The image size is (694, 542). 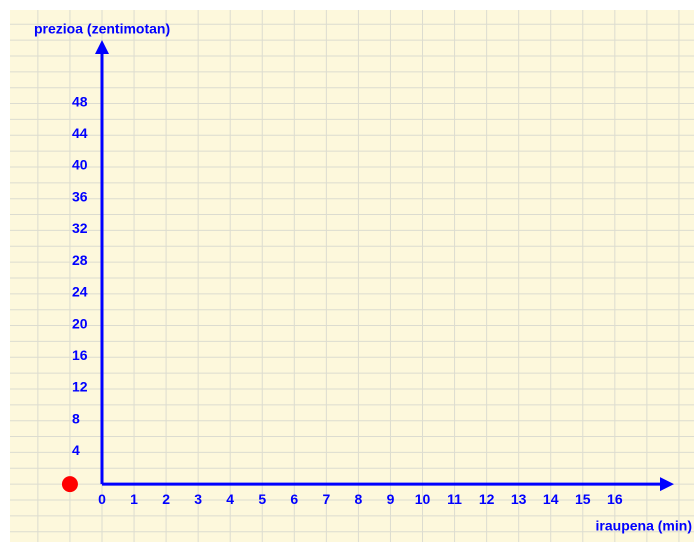 I want to click on x-tick-label: 16, so click(x=615, y=499).